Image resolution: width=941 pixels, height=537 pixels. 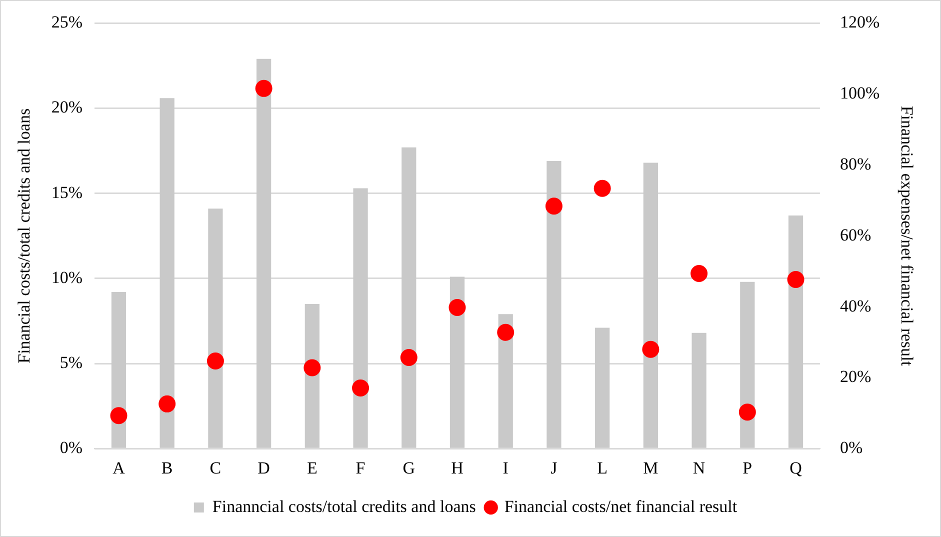 What do you see at coordinates (851, 448) in the screenshot?
I see `y2-tick-label: 0%` at bounding box center [851, 448].